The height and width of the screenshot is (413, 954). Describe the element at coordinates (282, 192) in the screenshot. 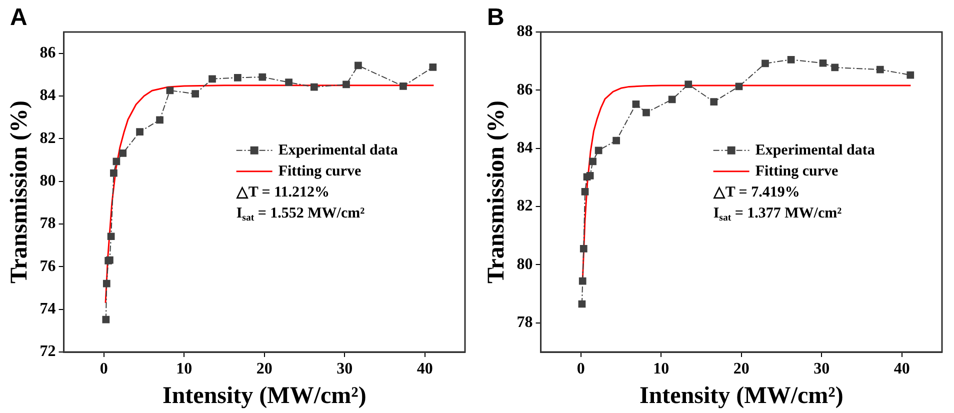

I see `annotation: △T = 11.212%` at that location.